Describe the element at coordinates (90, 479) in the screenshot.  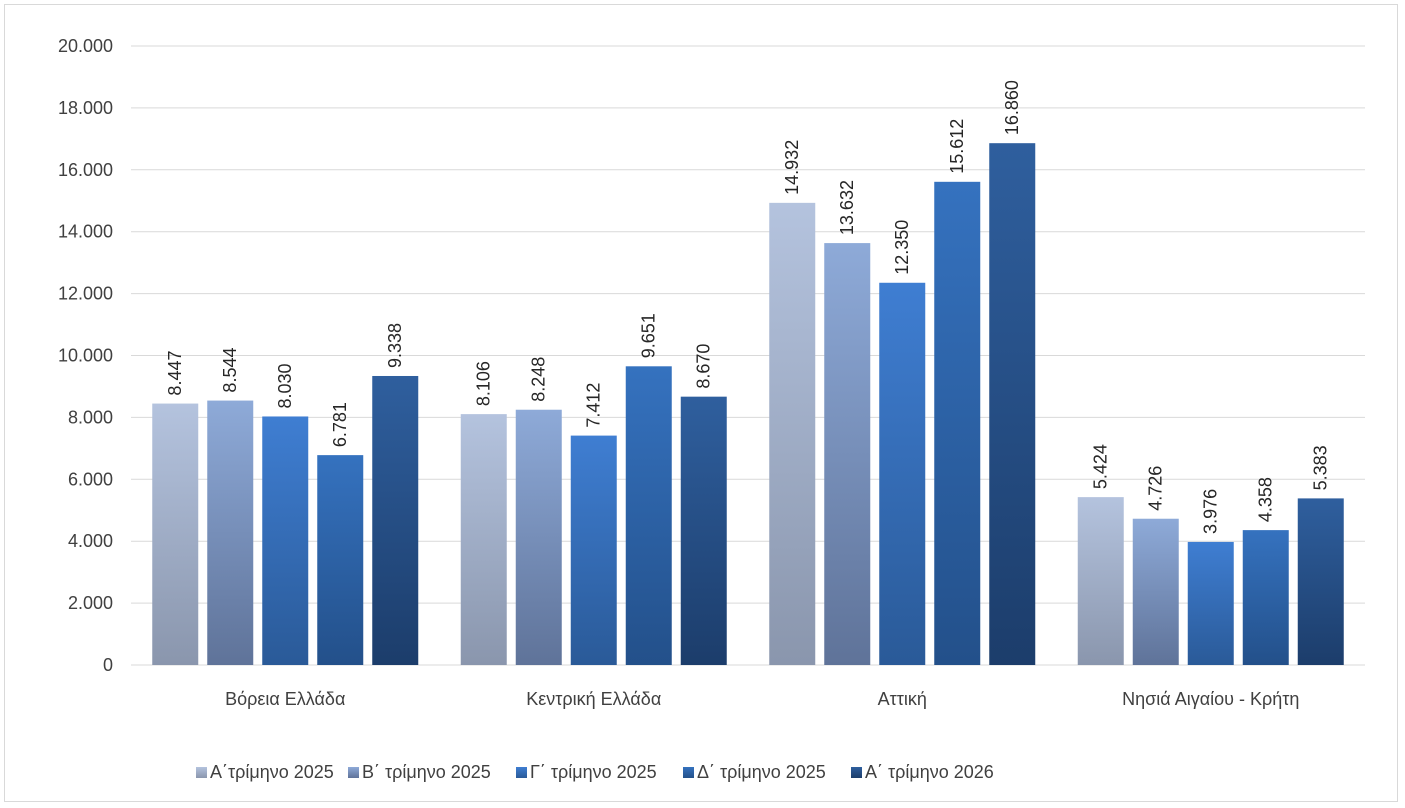
I see `y-tick-label: 6.000` at that location.